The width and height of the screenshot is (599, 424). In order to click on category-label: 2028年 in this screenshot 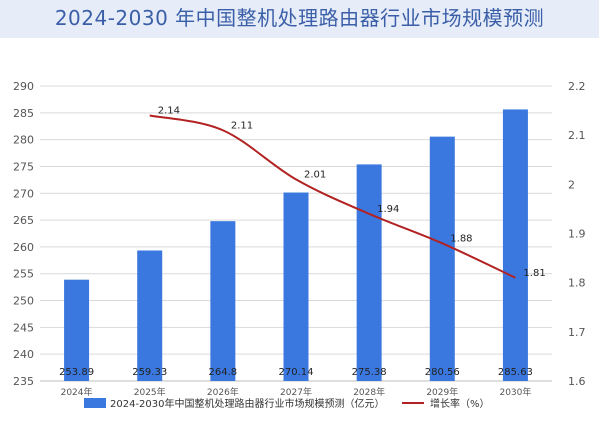, I will do `click(369, 392)`.